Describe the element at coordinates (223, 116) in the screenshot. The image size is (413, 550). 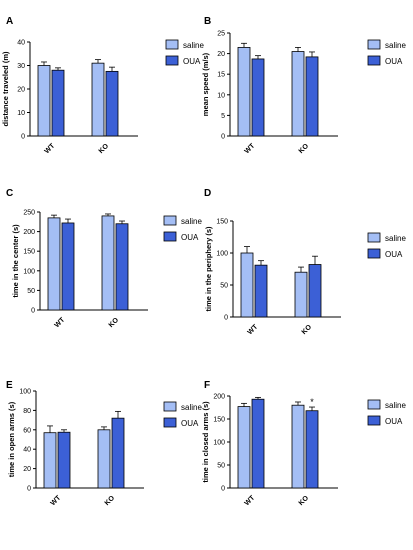
I see `y-tick-label: 5` at that location.